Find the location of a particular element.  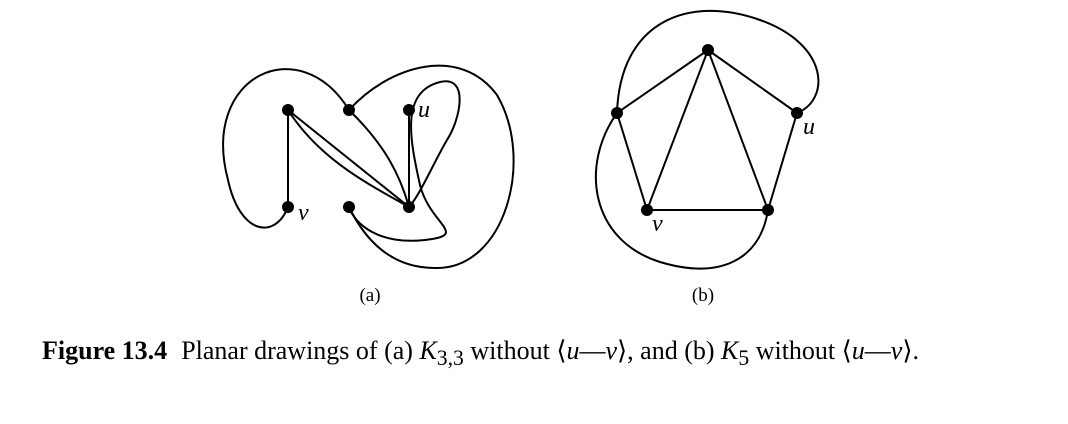

vertex-a-top-middle is located at coordinates (349, 110).